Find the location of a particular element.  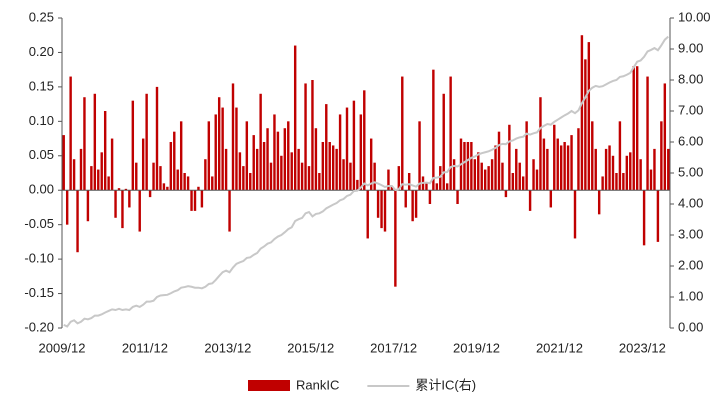

x-tick-label: 2011/12 is located at coordinates (145, 347).